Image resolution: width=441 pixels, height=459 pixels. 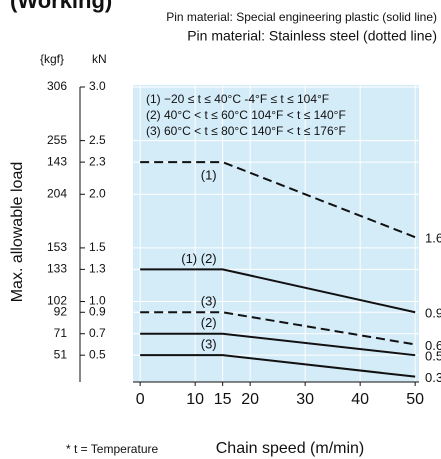 I want to click on x-tick-label: 50, so click(x=415, y=399).